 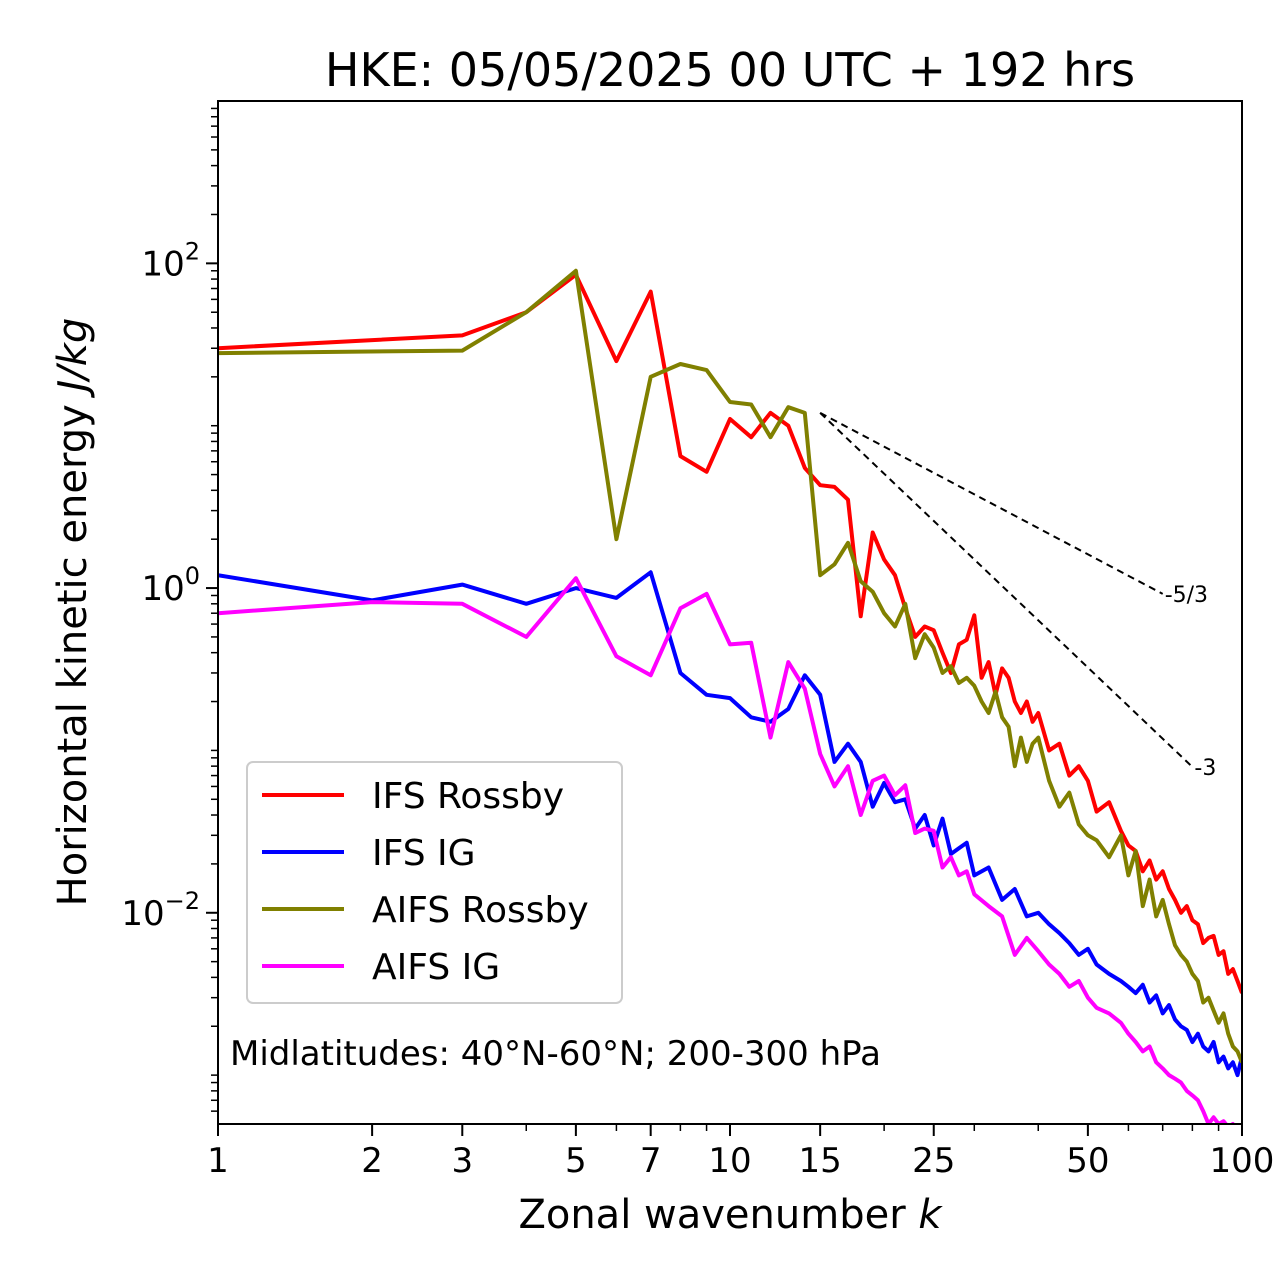 What do you see at coordinates (170, 585) in the screenshot?
I see `y-tick-label: 10⁰` at bounding box center [170, 585].